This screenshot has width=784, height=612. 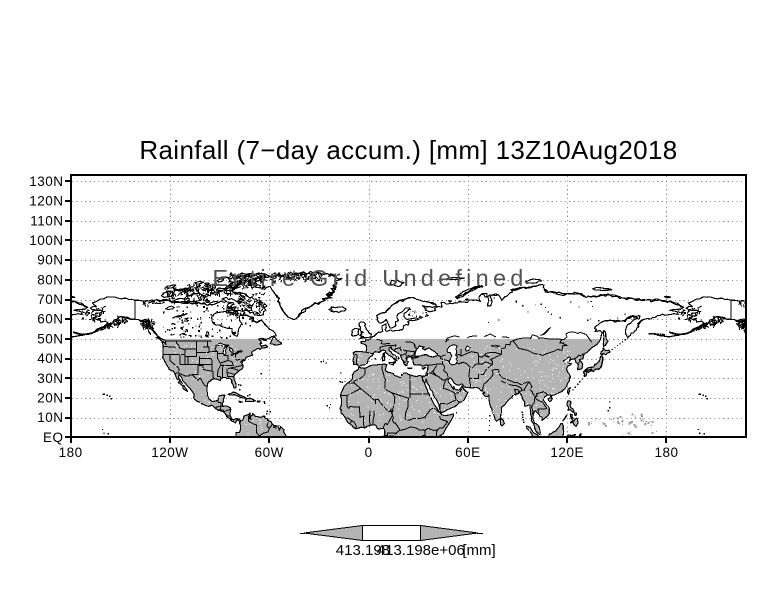 I want to click on svg-text: 100N, so click(x=46, y=240).